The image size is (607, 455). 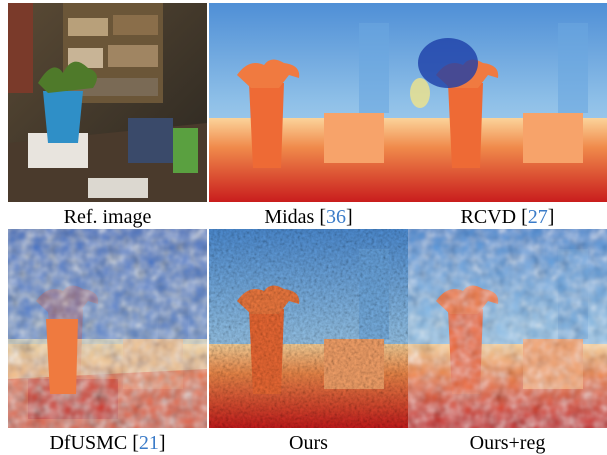 What do you see at coordinates (295, 217) in the screenshot?
I see `caption-text: Midas [` at bounding box center [295, 217].